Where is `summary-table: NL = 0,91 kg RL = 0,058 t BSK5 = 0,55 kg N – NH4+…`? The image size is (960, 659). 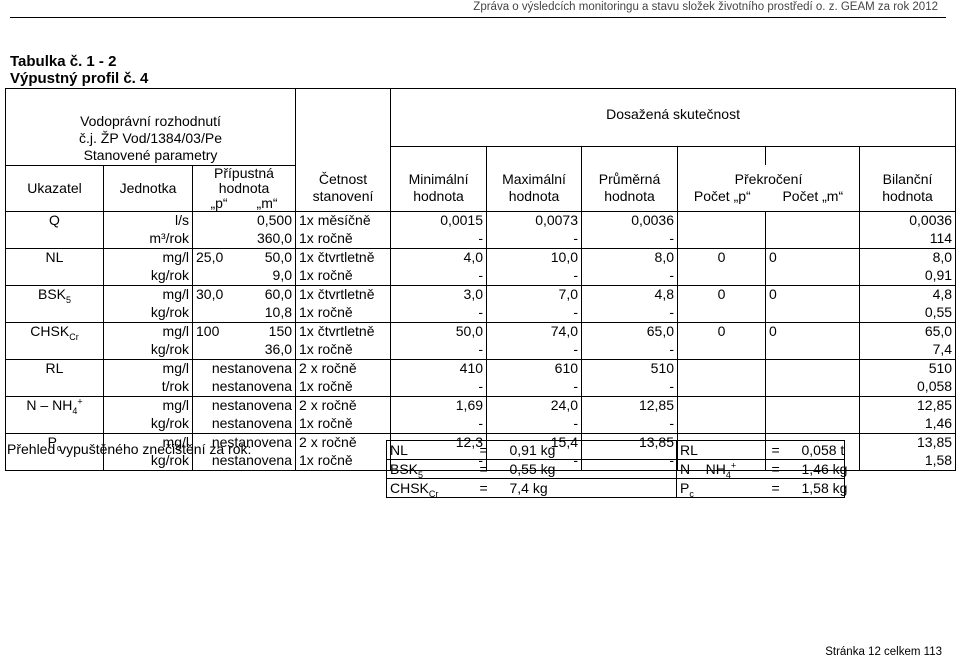 summary-table: NL = 0,91 kg RL = 0,058 t BSK5 = 0,55 kg N – NH4+… is located at coordinates (616, 469).